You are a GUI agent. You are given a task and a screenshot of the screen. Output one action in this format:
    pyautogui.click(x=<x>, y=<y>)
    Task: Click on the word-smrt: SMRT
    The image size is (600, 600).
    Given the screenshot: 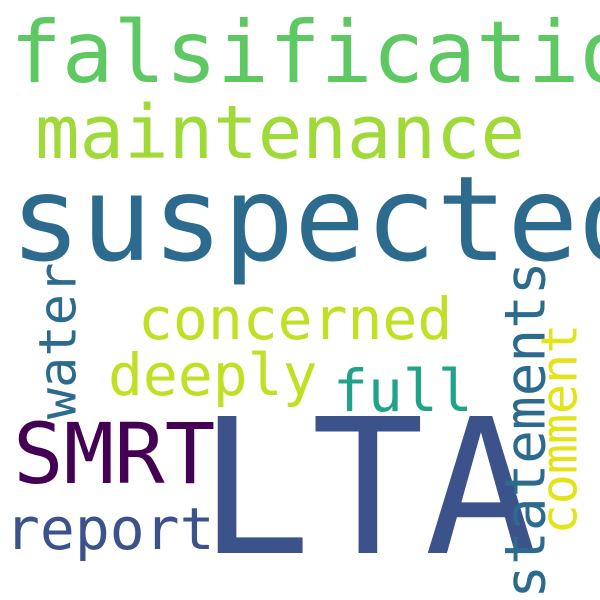 What is the action you would take?
    pyautogui.click(x=114, y=454)
    